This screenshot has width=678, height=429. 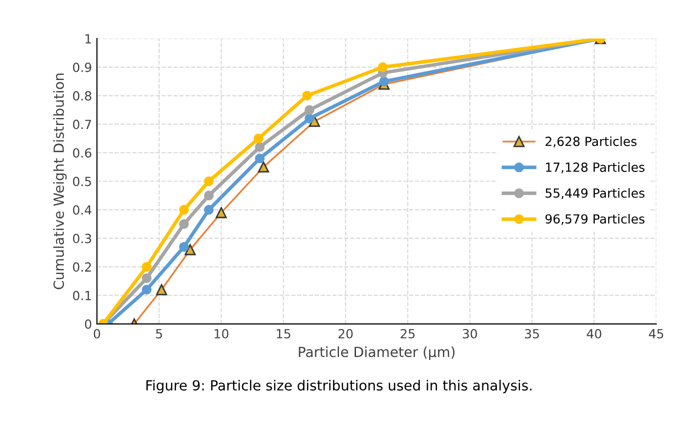 What do you see at coordinates (97, 333) in the screenshot?
I see `x-tick-label: 0` at bounding box center [97, 333].